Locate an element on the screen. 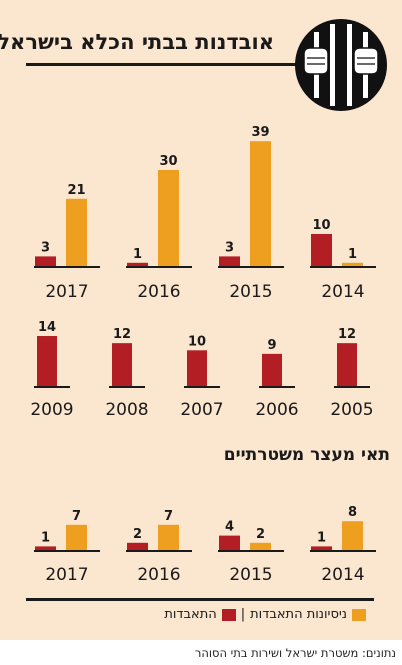 Image resolution: width=402 pixels, height=665 pixels. legend: ניסיונות התאבדות | התאבדות is located at coordinates (265, 614).